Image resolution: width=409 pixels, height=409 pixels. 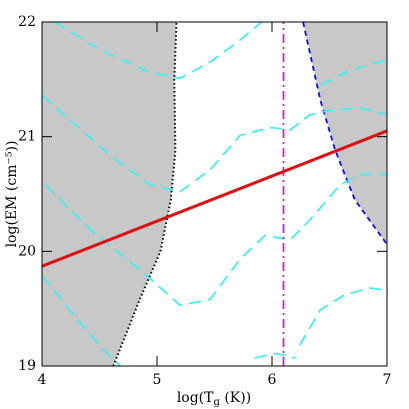 I want to click on y-tick-label: 20, so click(x=27, y=251).